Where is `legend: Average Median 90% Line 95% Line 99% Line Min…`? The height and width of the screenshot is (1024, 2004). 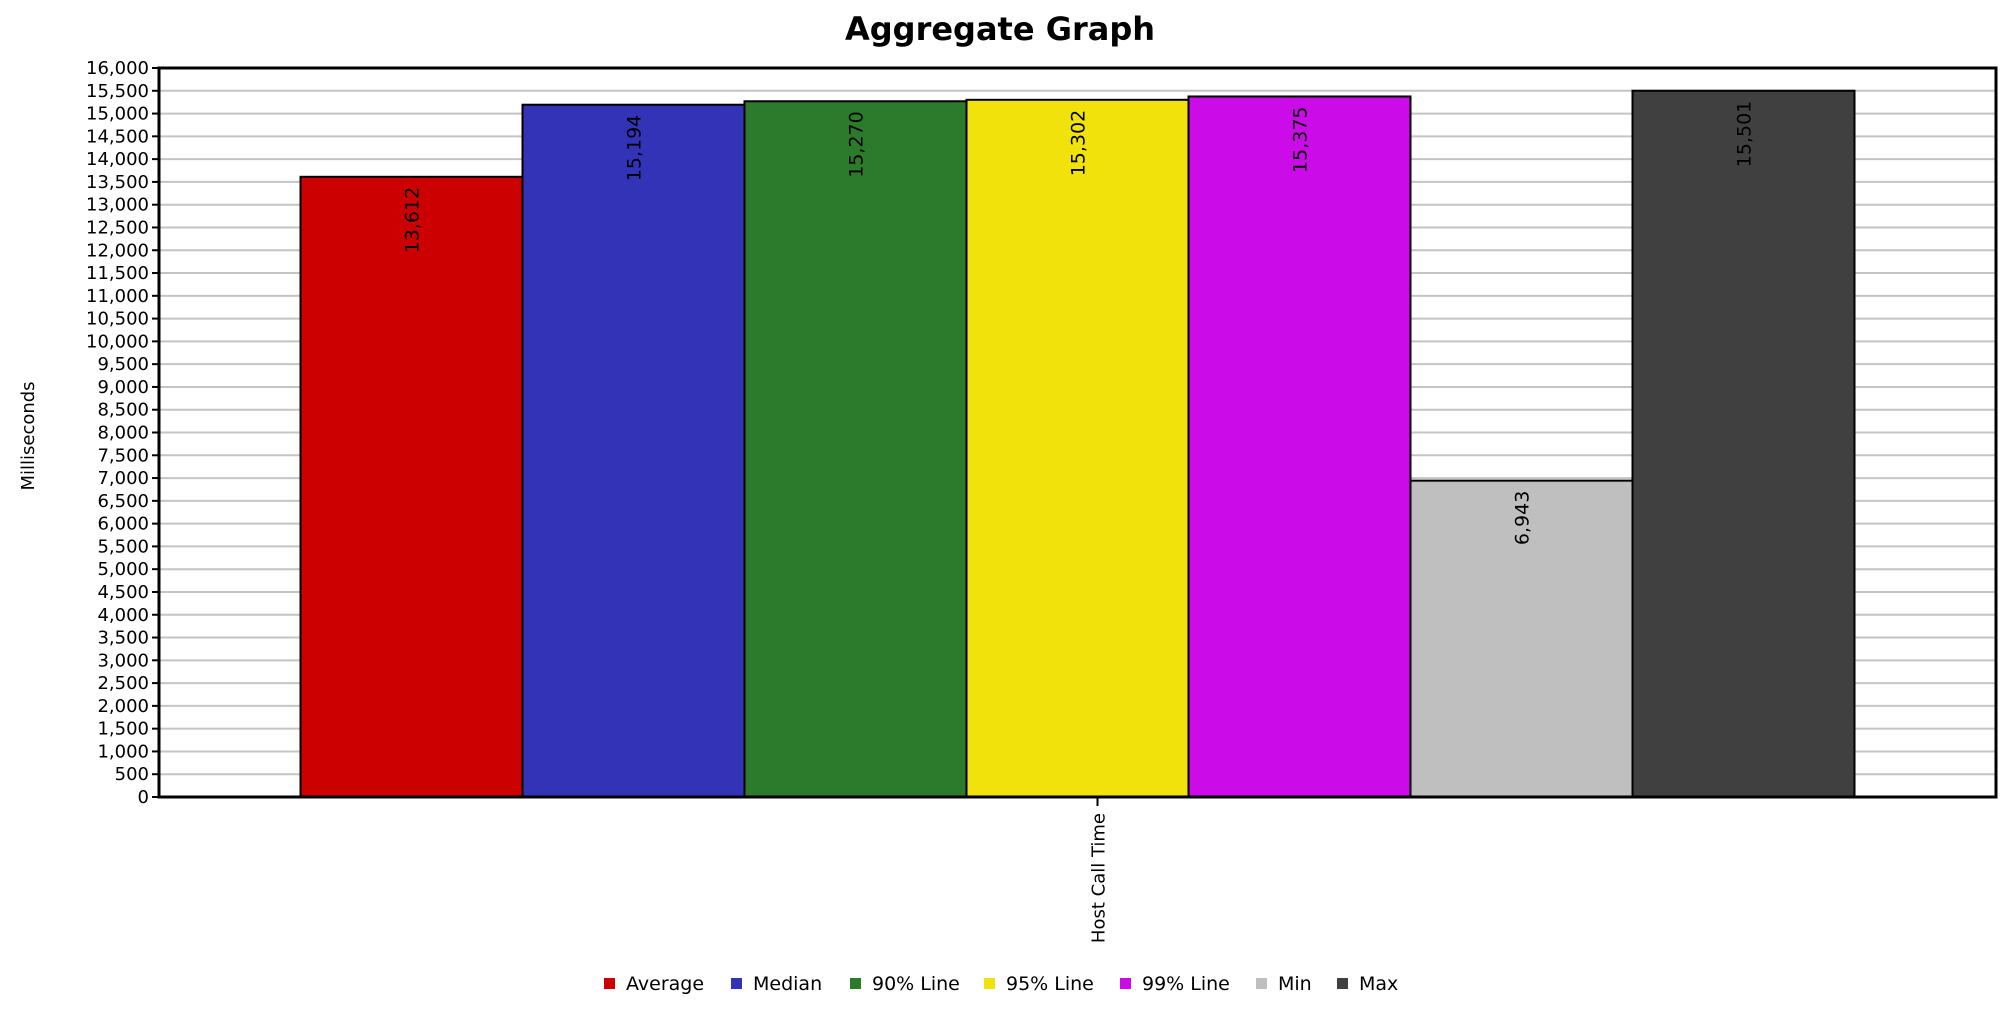
legend: Average Median 90% Line 95% Line 99% Line Min… is located at coordinates (1001, 984).